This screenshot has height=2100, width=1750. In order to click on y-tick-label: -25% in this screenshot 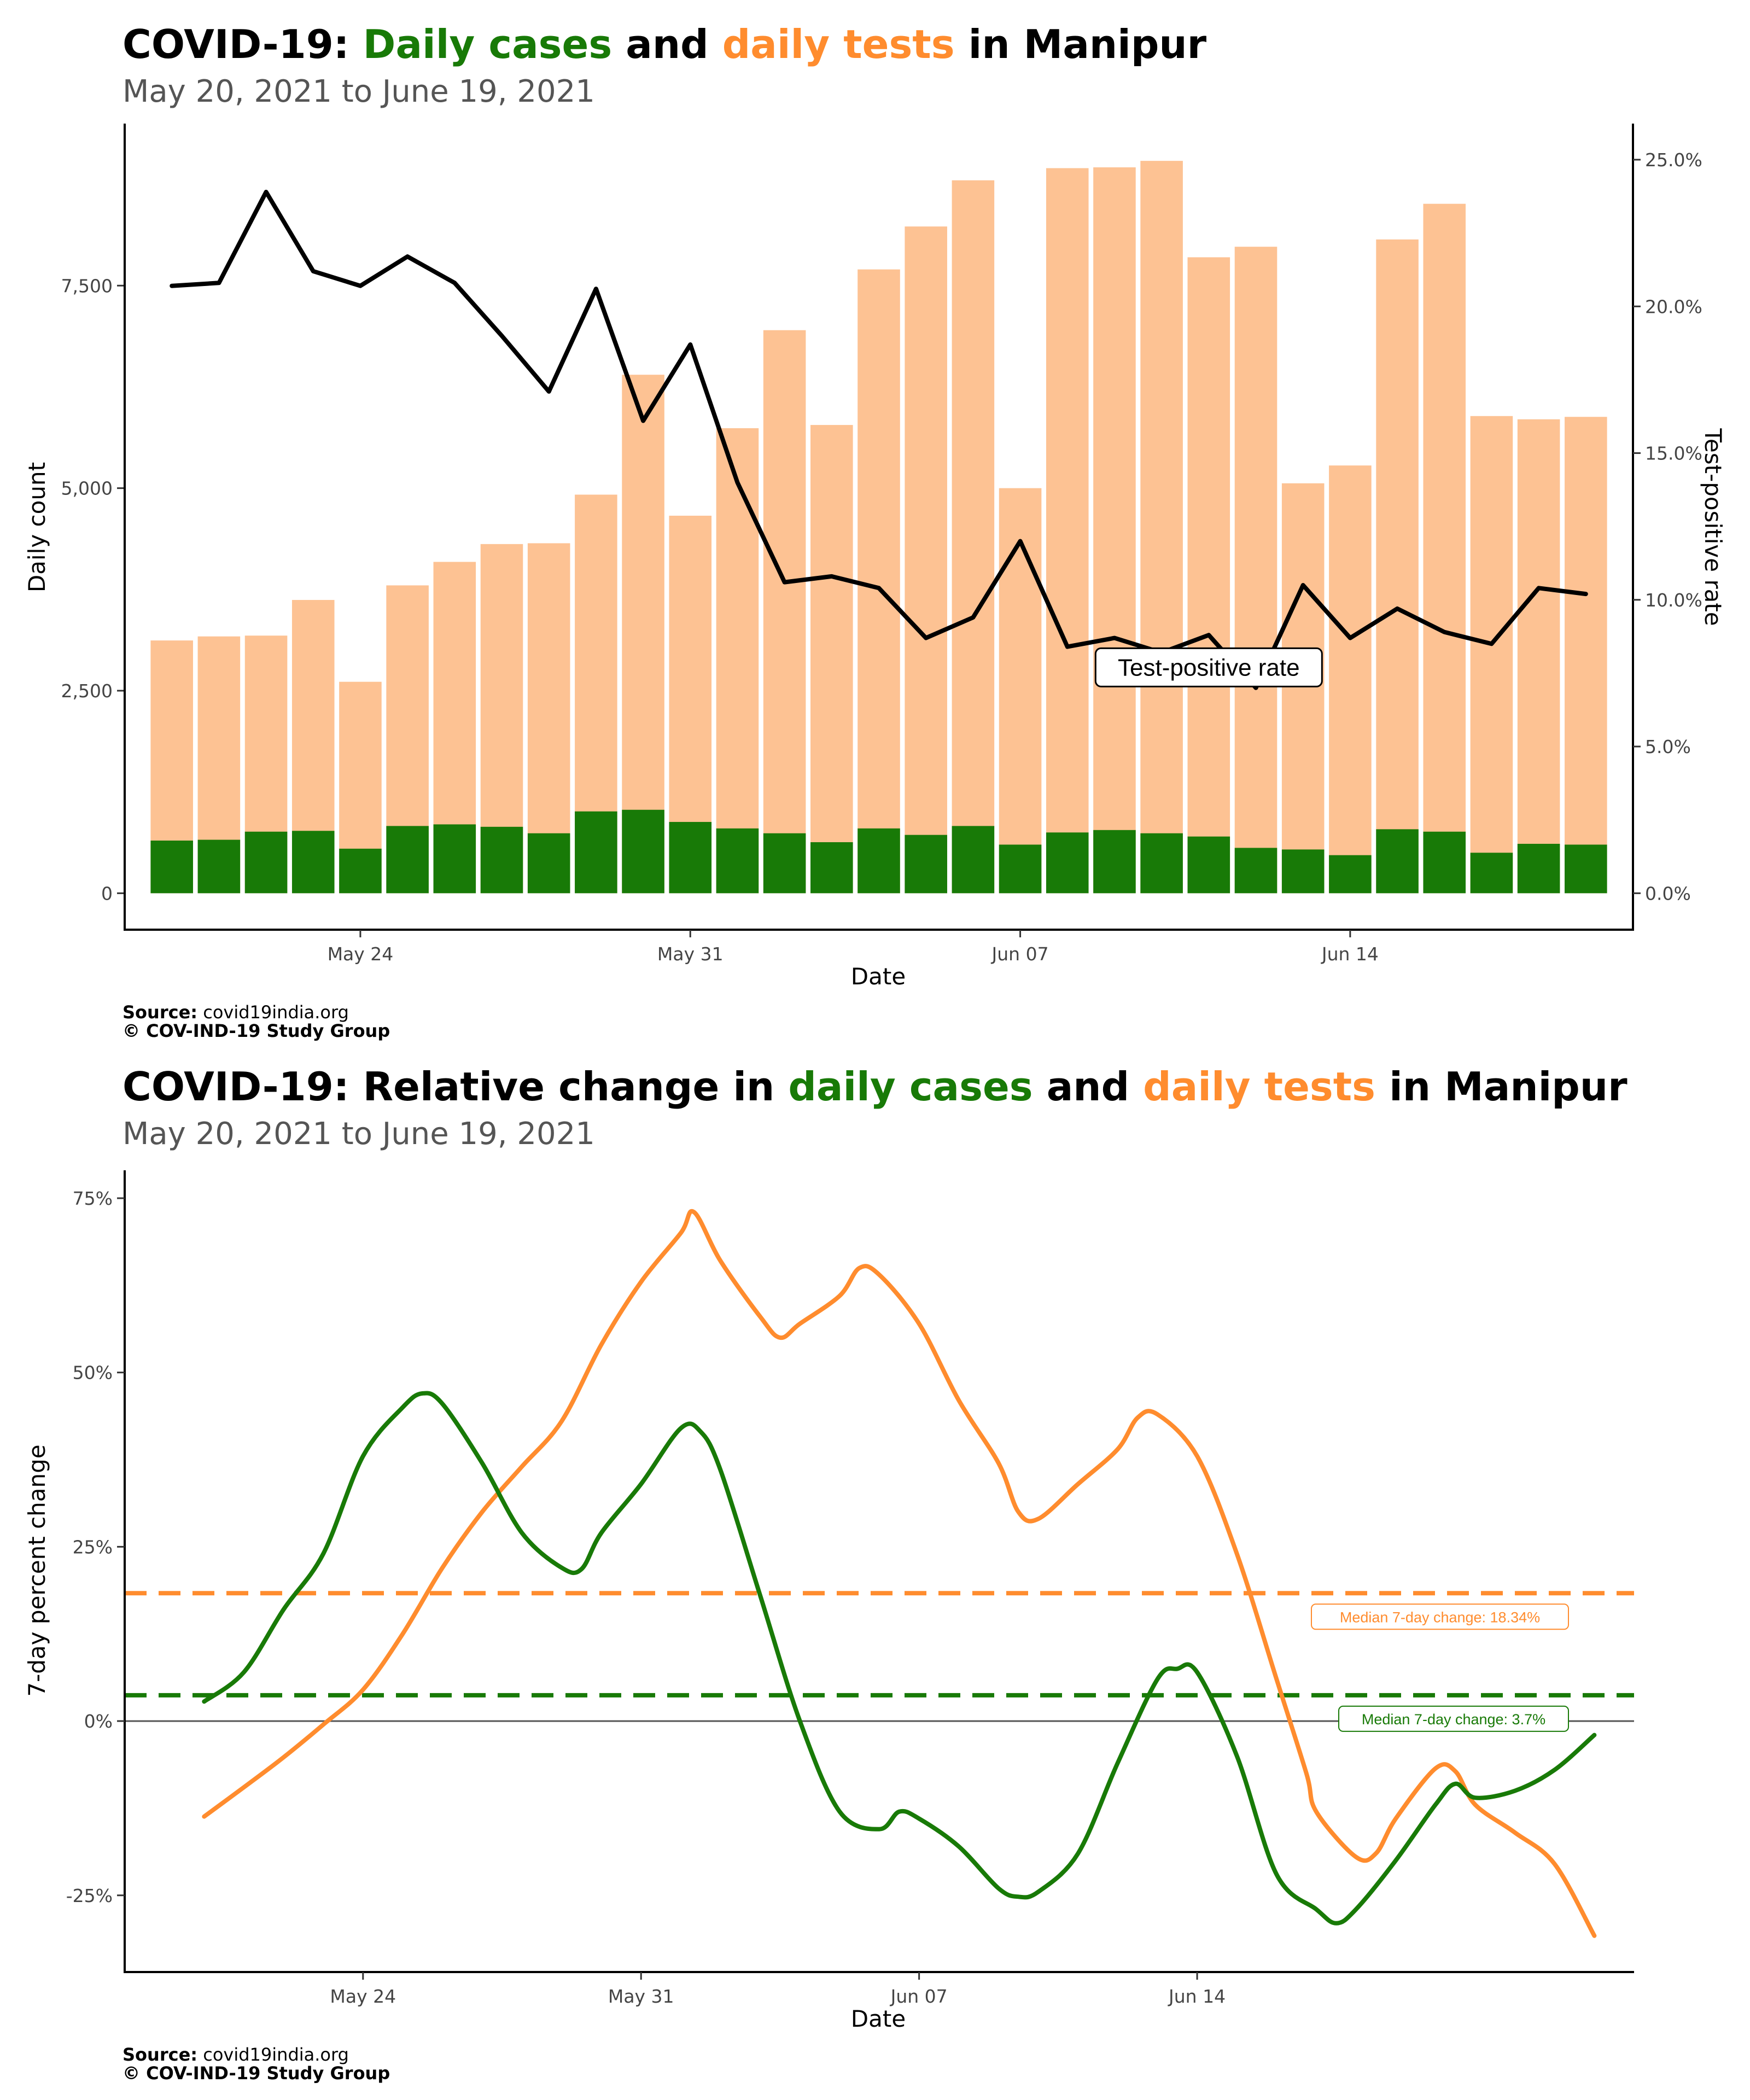, I will do `click(89, 1895)`.